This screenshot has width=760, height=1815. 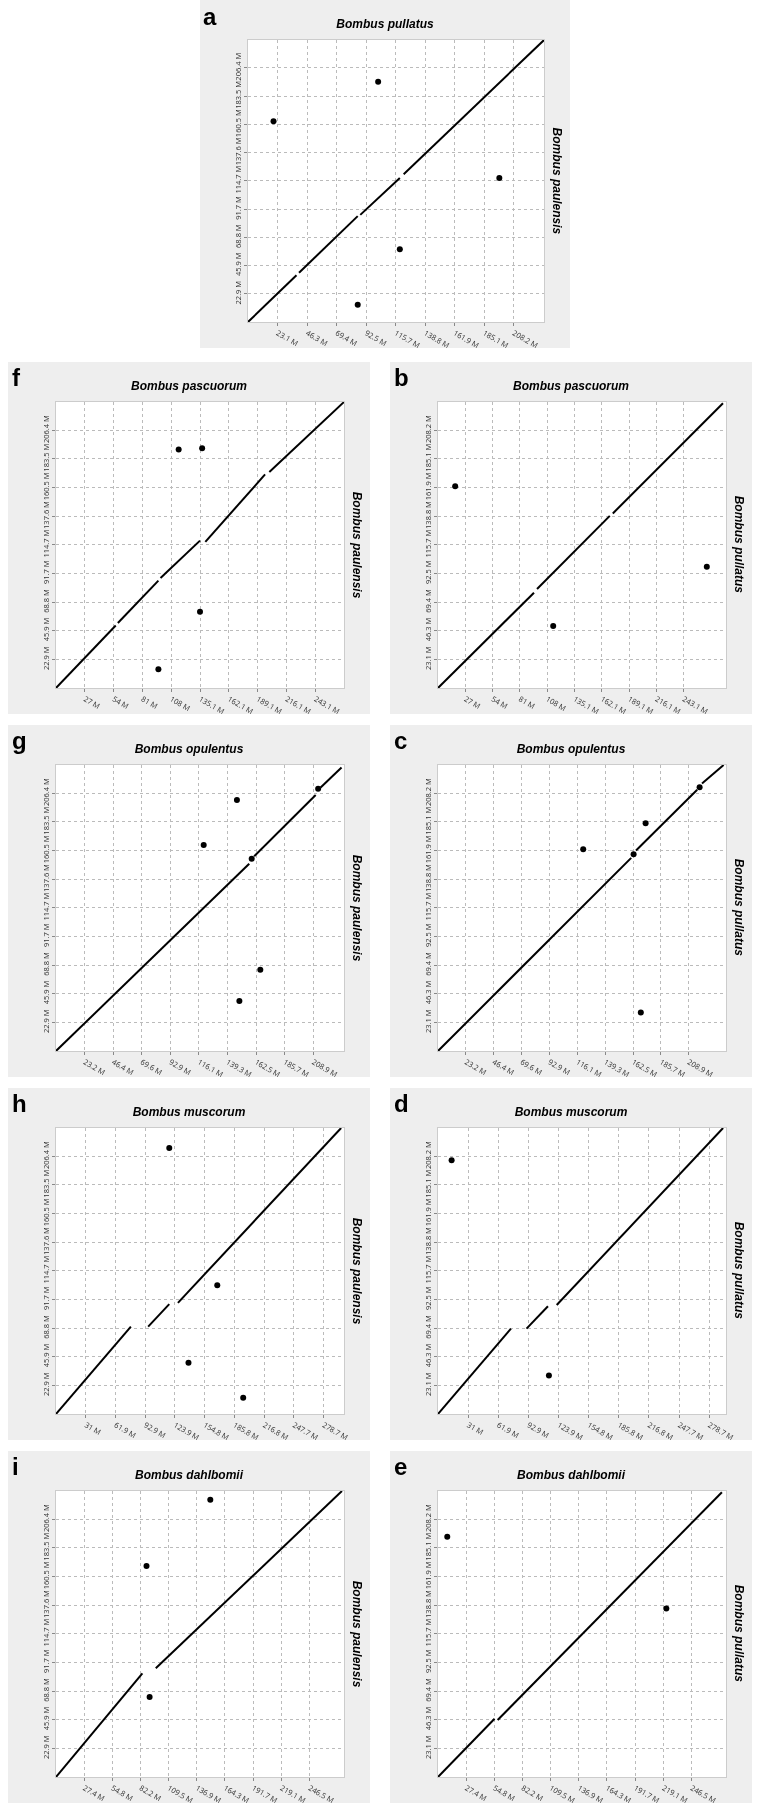 I want to click on text: e, so click(x=401, y=1466).